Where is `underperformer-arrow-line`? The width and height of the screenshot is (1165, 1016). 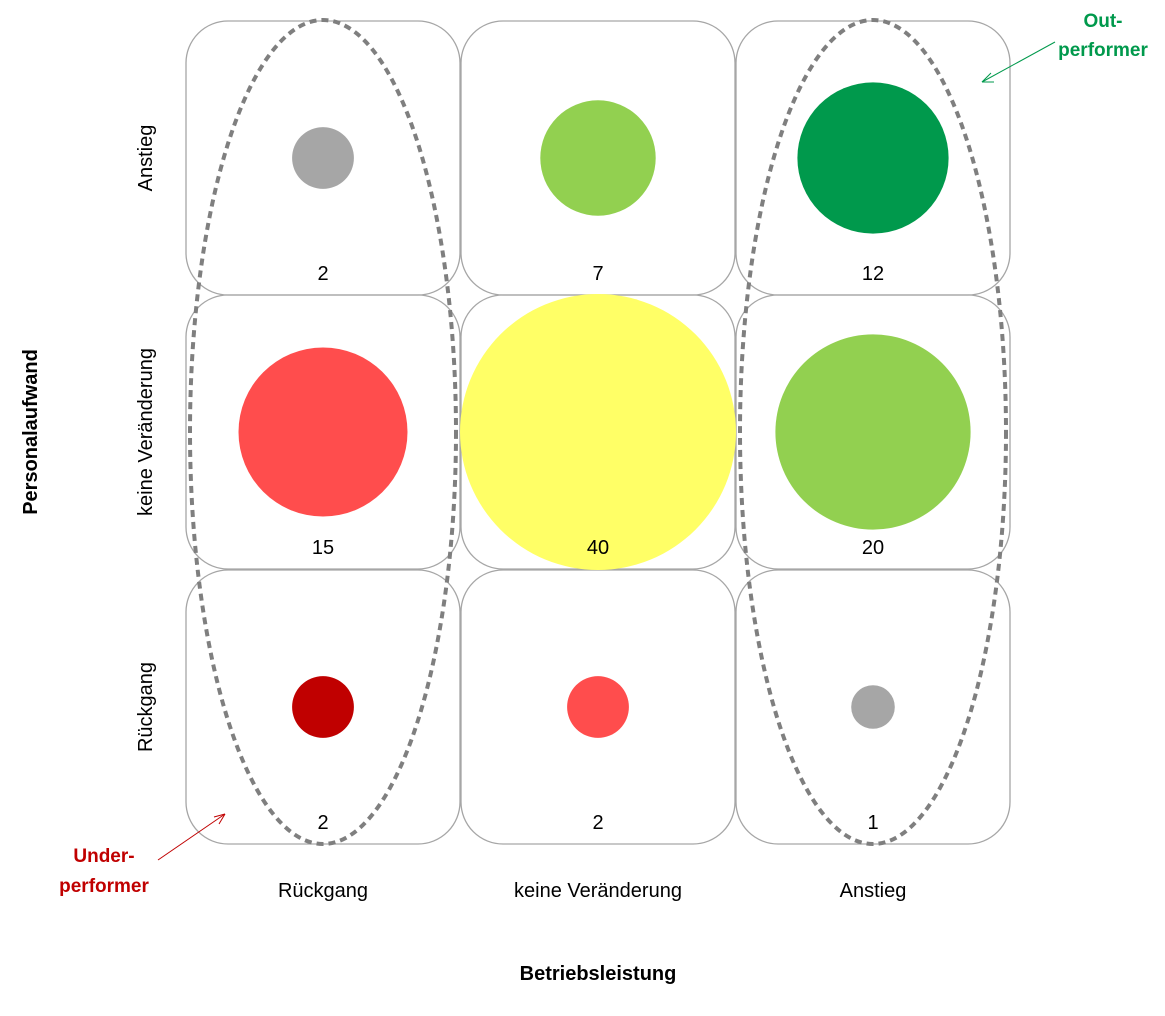
underperformer-arrow-line is located at coordinates (191, 837).